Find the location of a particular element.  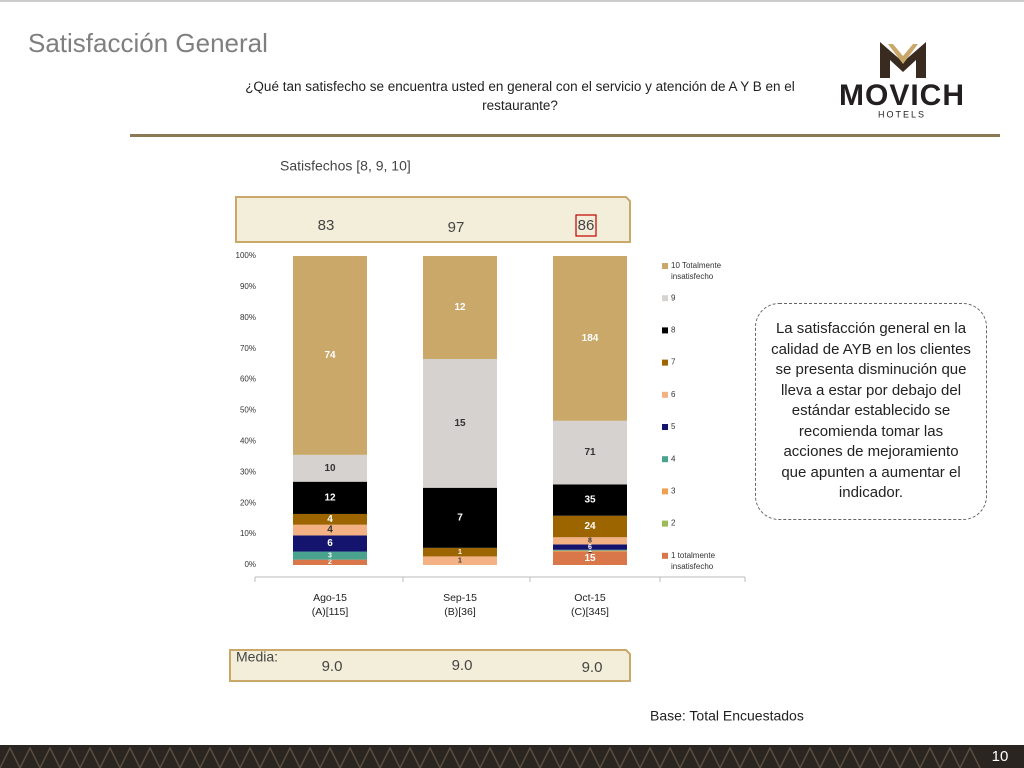

logo-name: MOVICH is located at coordinates (902, 95).